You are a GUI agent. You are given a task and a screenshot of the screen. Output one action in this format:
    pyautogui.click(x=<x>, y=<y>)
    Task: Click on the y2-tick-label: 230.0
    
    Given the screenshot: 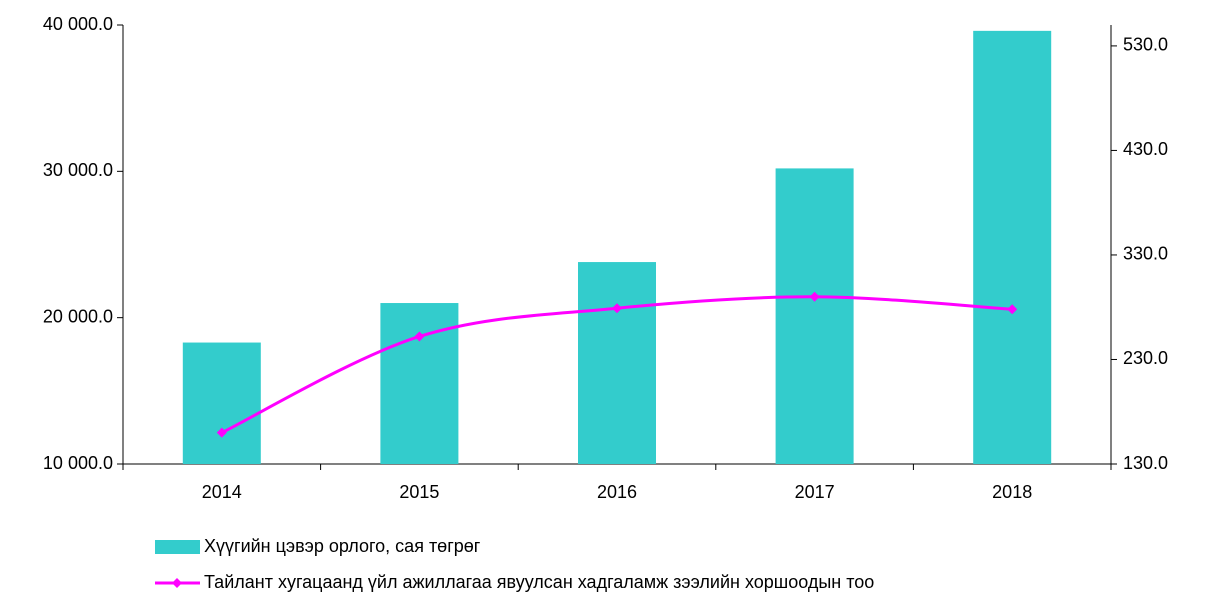 What is the action you would take?
    pyautogui.click(x=1145, y=358)
    